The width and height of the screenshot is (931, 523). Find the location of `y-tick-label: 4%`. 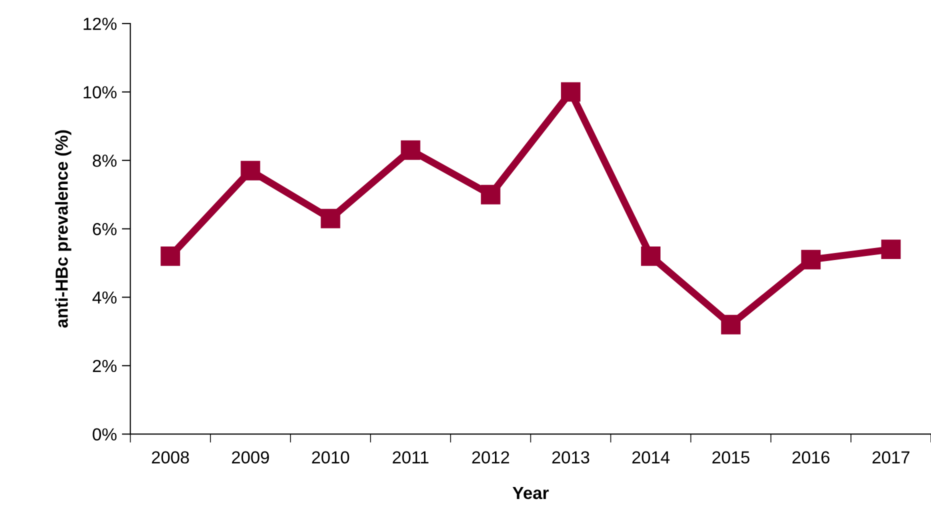

y-tick-label: 4% is located at coordinates (104, 297).